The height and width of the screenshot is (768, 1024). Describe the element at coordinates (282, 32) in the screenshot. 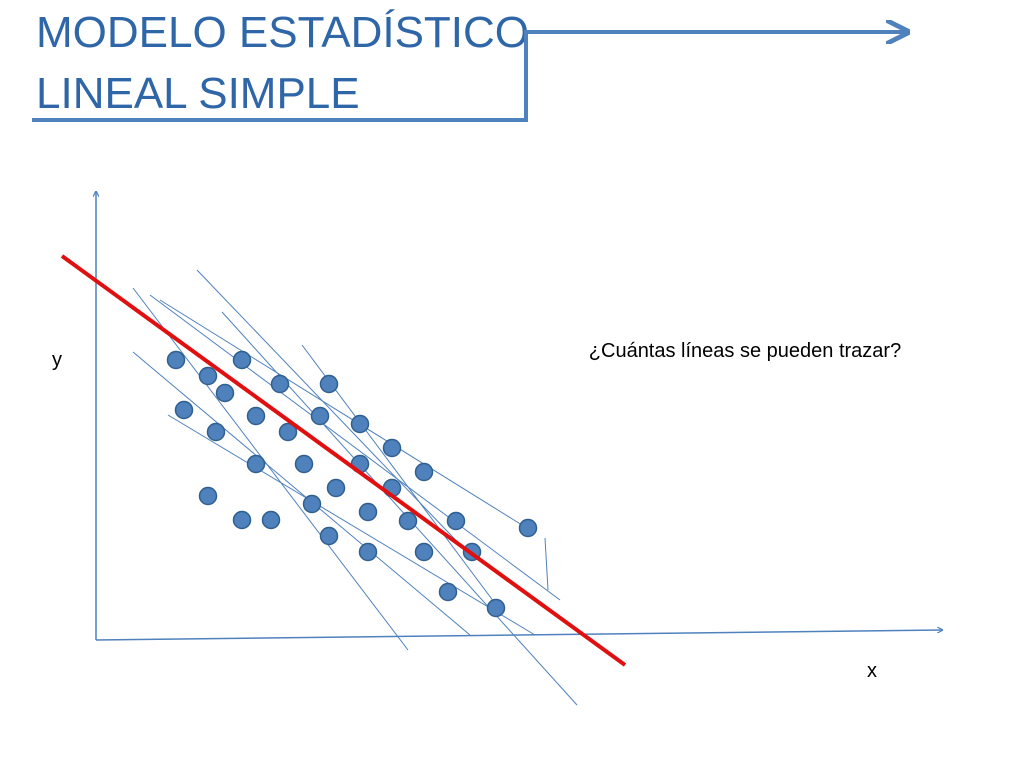

I see `title-line: MODELO ESTADÍSTICO` at that location.